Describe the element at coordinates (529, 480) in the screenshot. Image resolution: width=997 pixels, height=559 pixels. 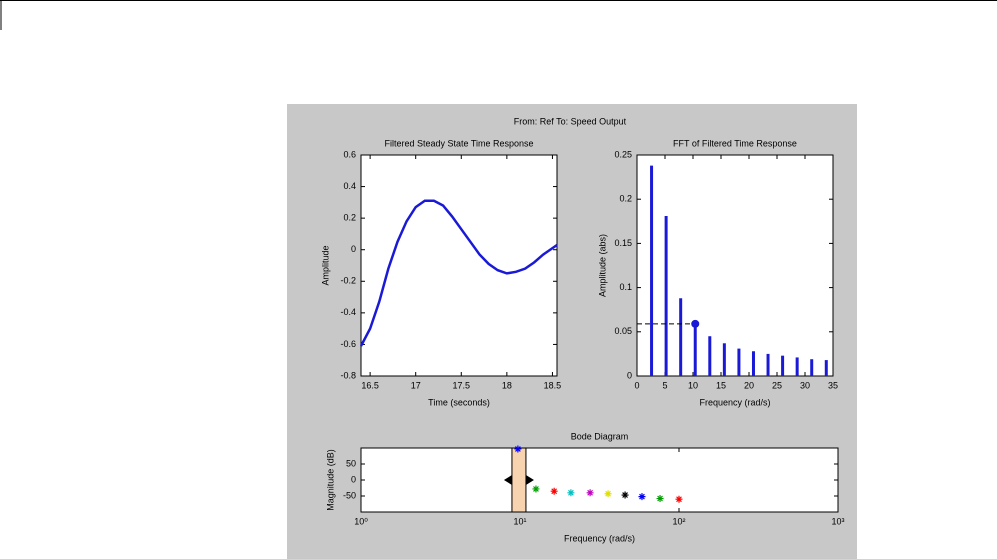
I see `band-arrow-right` at that location.